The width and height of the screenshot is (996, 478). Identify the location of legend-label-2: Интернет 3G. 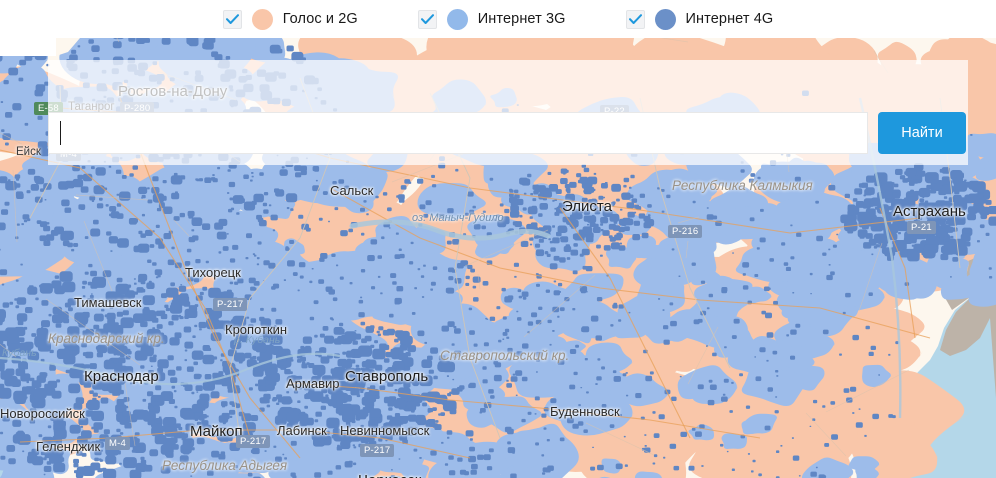
(521, 19).